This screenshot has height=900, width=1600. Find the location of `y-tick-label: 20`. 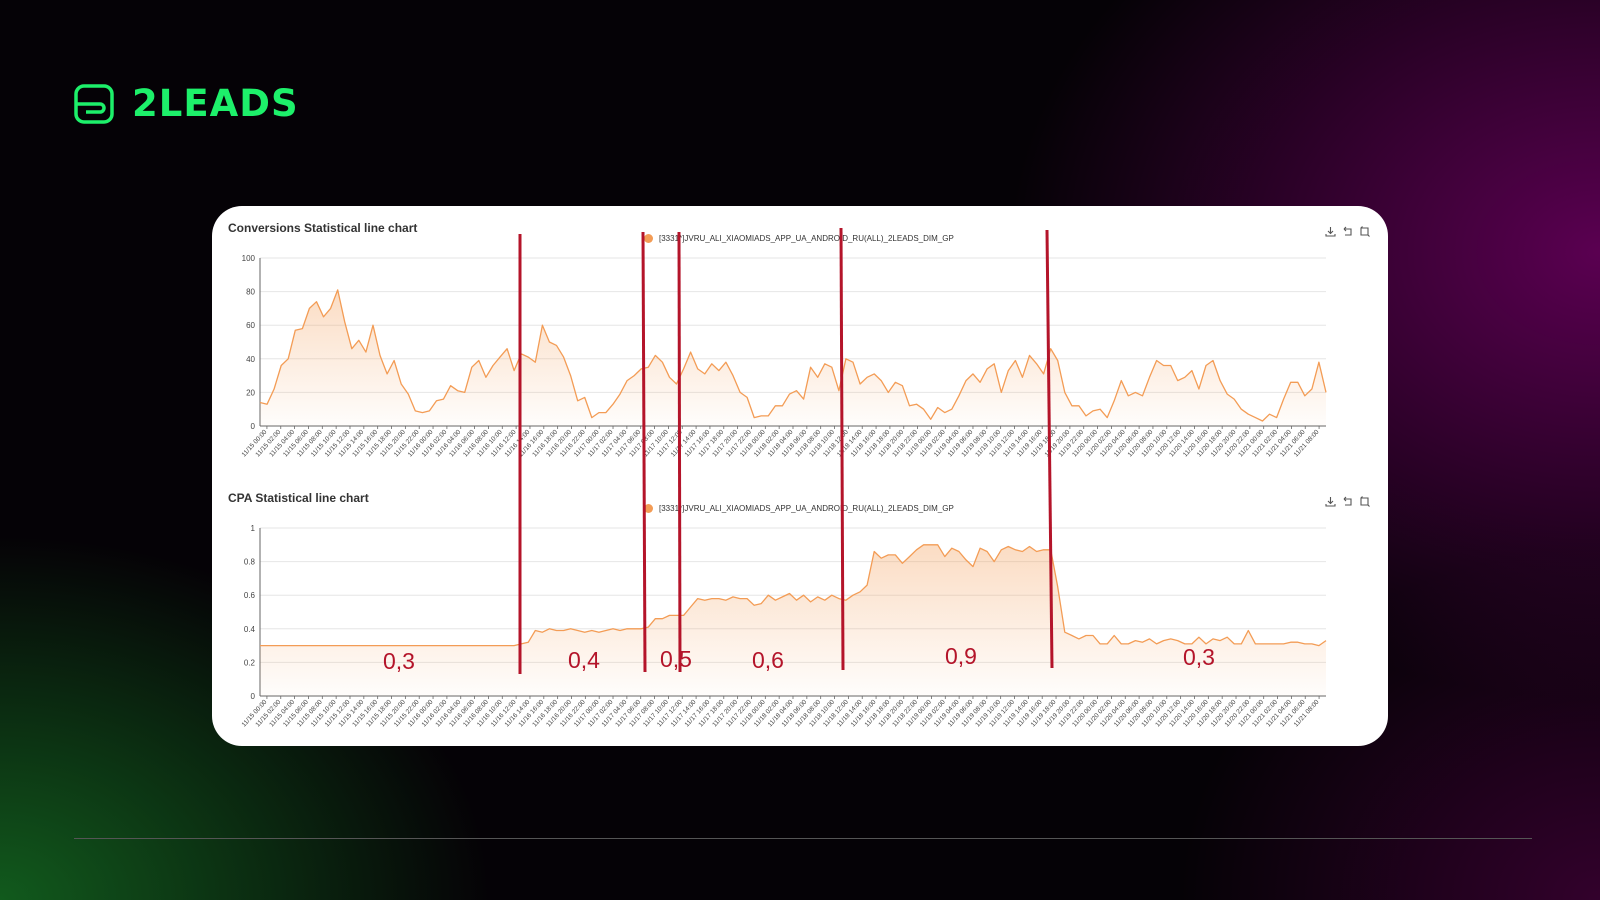

y-tick-label: 20 is located at coordinates (250, 392).